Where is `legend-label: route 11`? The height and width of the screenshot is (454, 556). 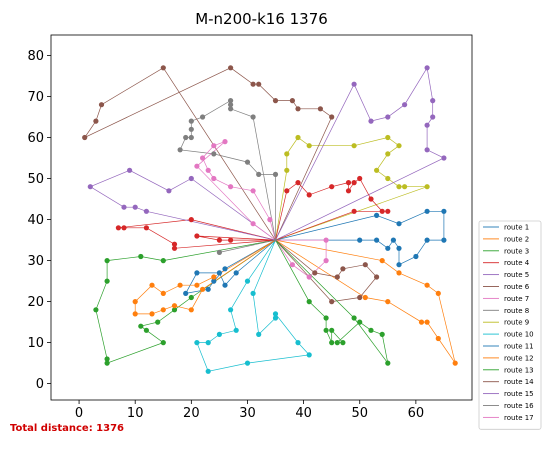
legend-label: route 11 is located at coordinates (519, 347).